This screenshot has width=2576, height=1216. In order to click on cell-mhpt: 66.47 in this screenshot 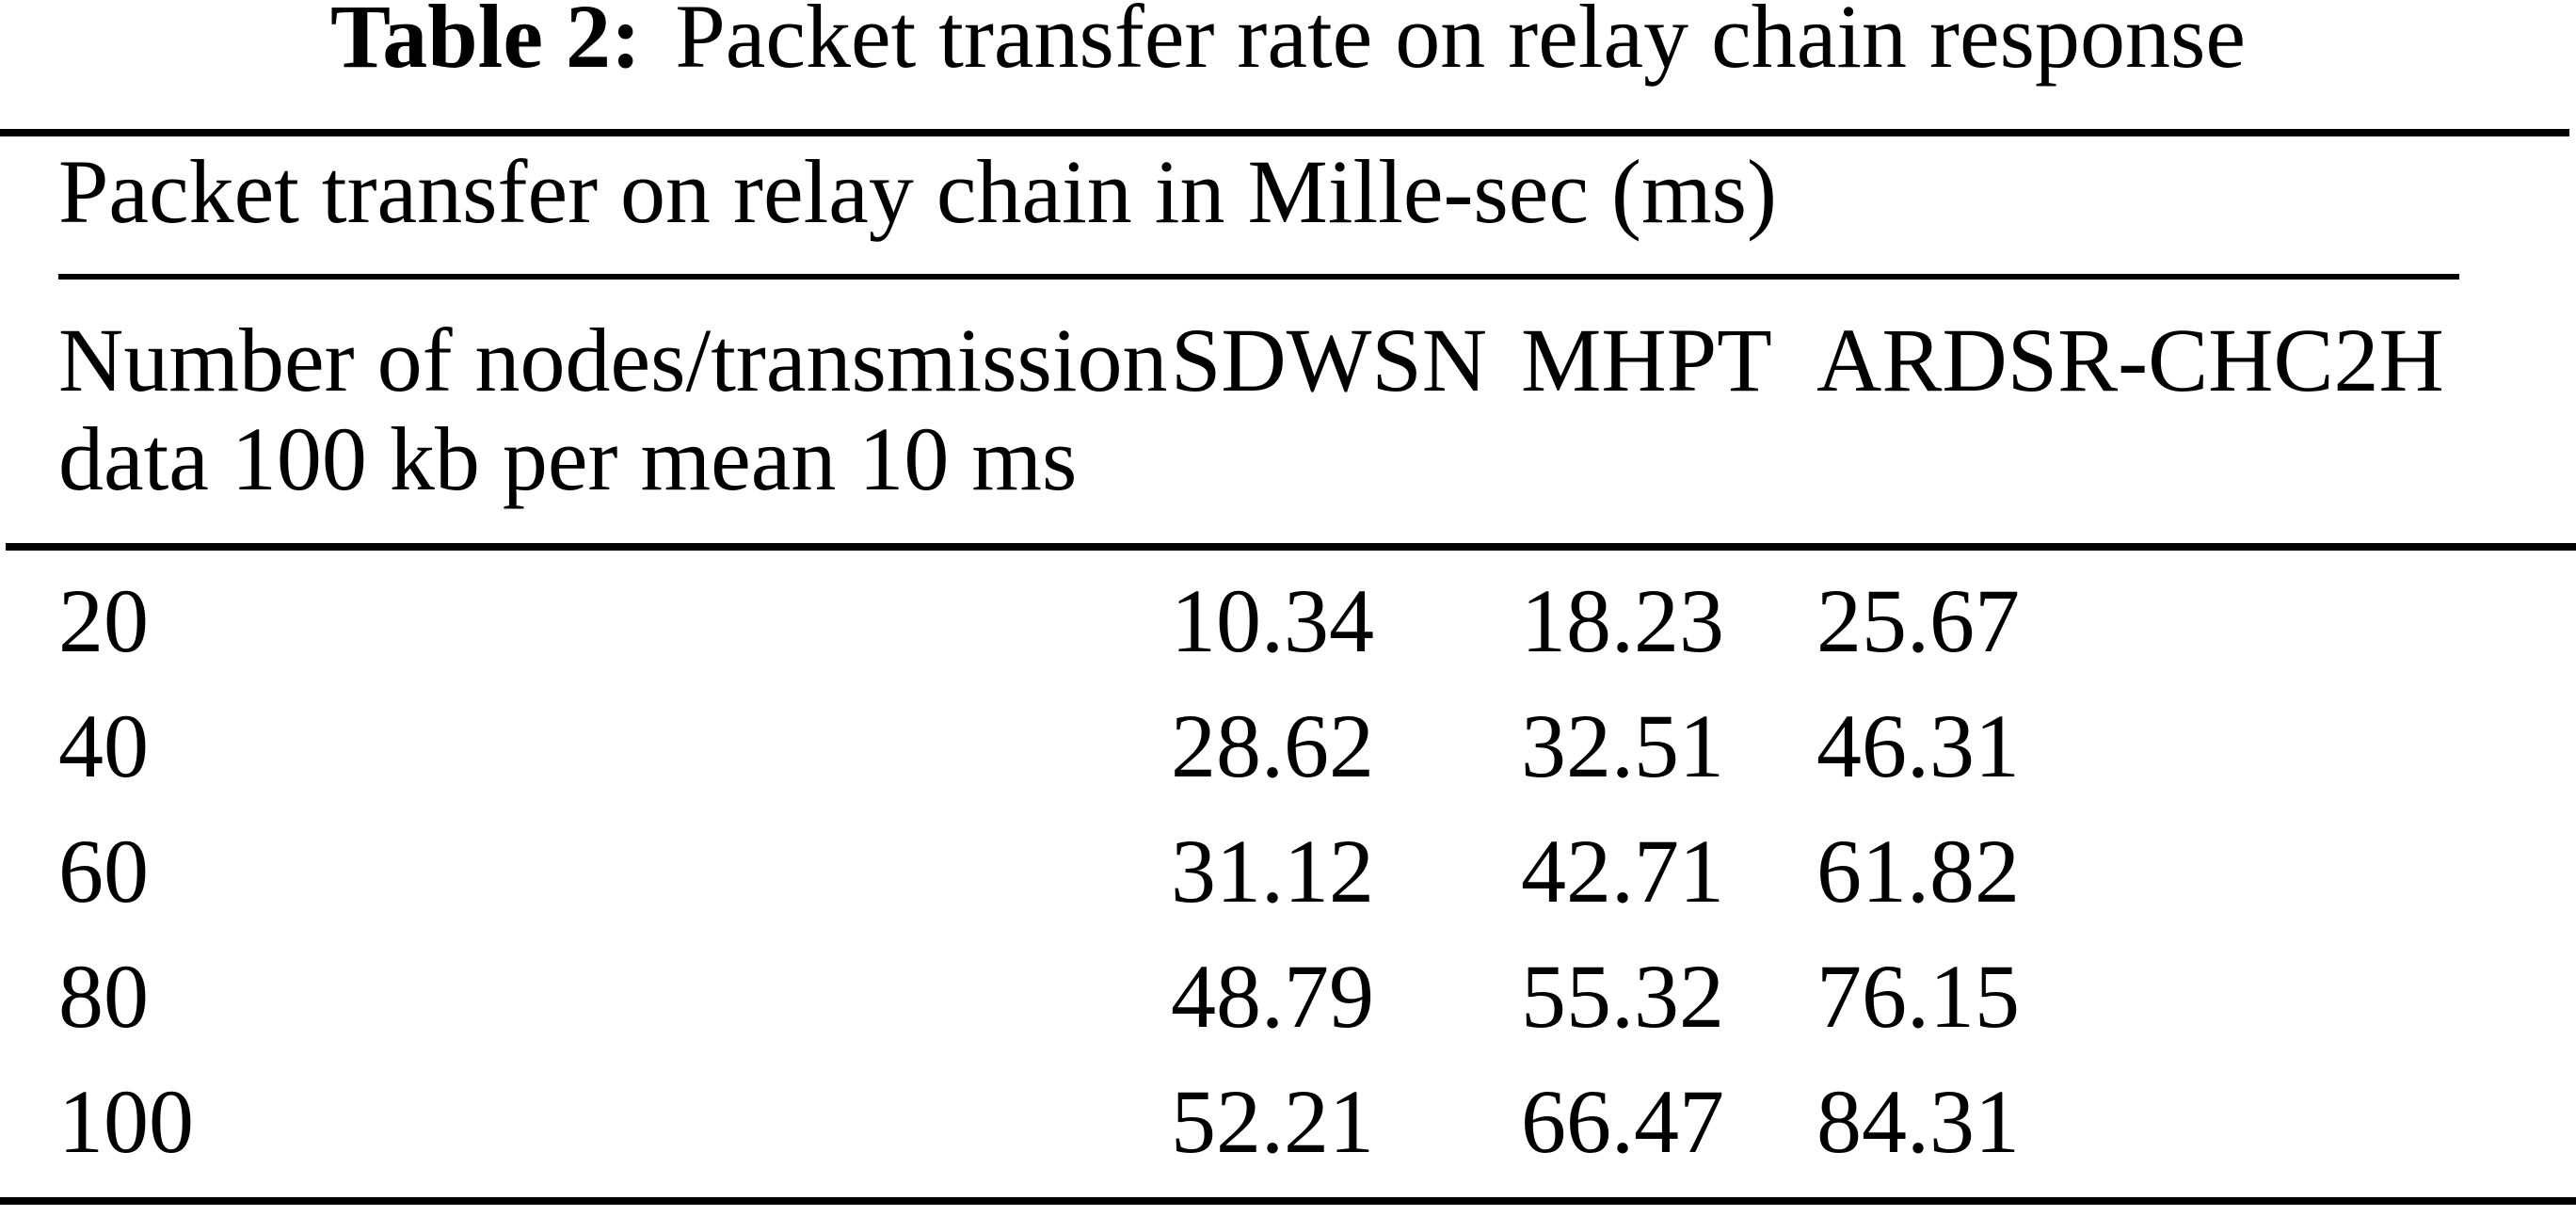, I will do `click(1622, 1121)`.